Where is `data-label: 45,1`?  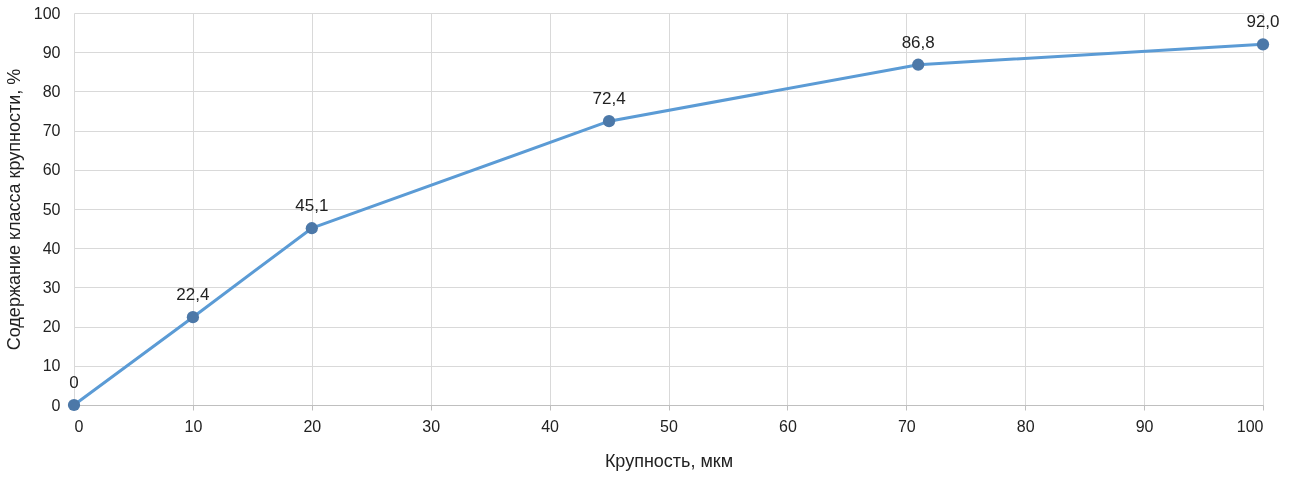
data-label: 45,1 is located at coordinates (312, 206).